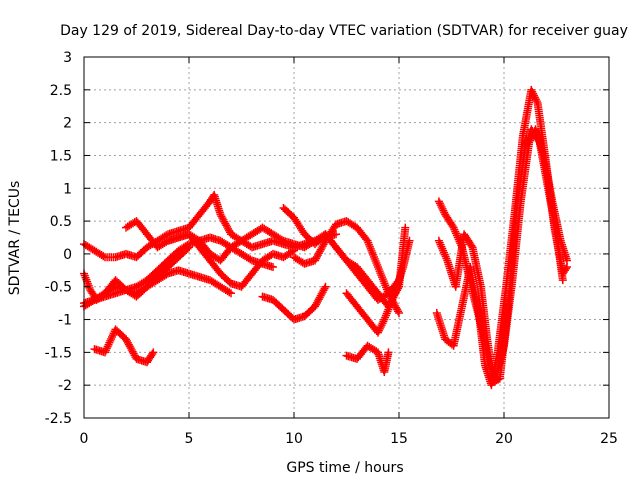 This screenshot has width=640, height=480. Describe the element at coordinates (349, 439) in the screenshot. I see `x-tick-labels: 0 5 10 15 20 25` at that location.